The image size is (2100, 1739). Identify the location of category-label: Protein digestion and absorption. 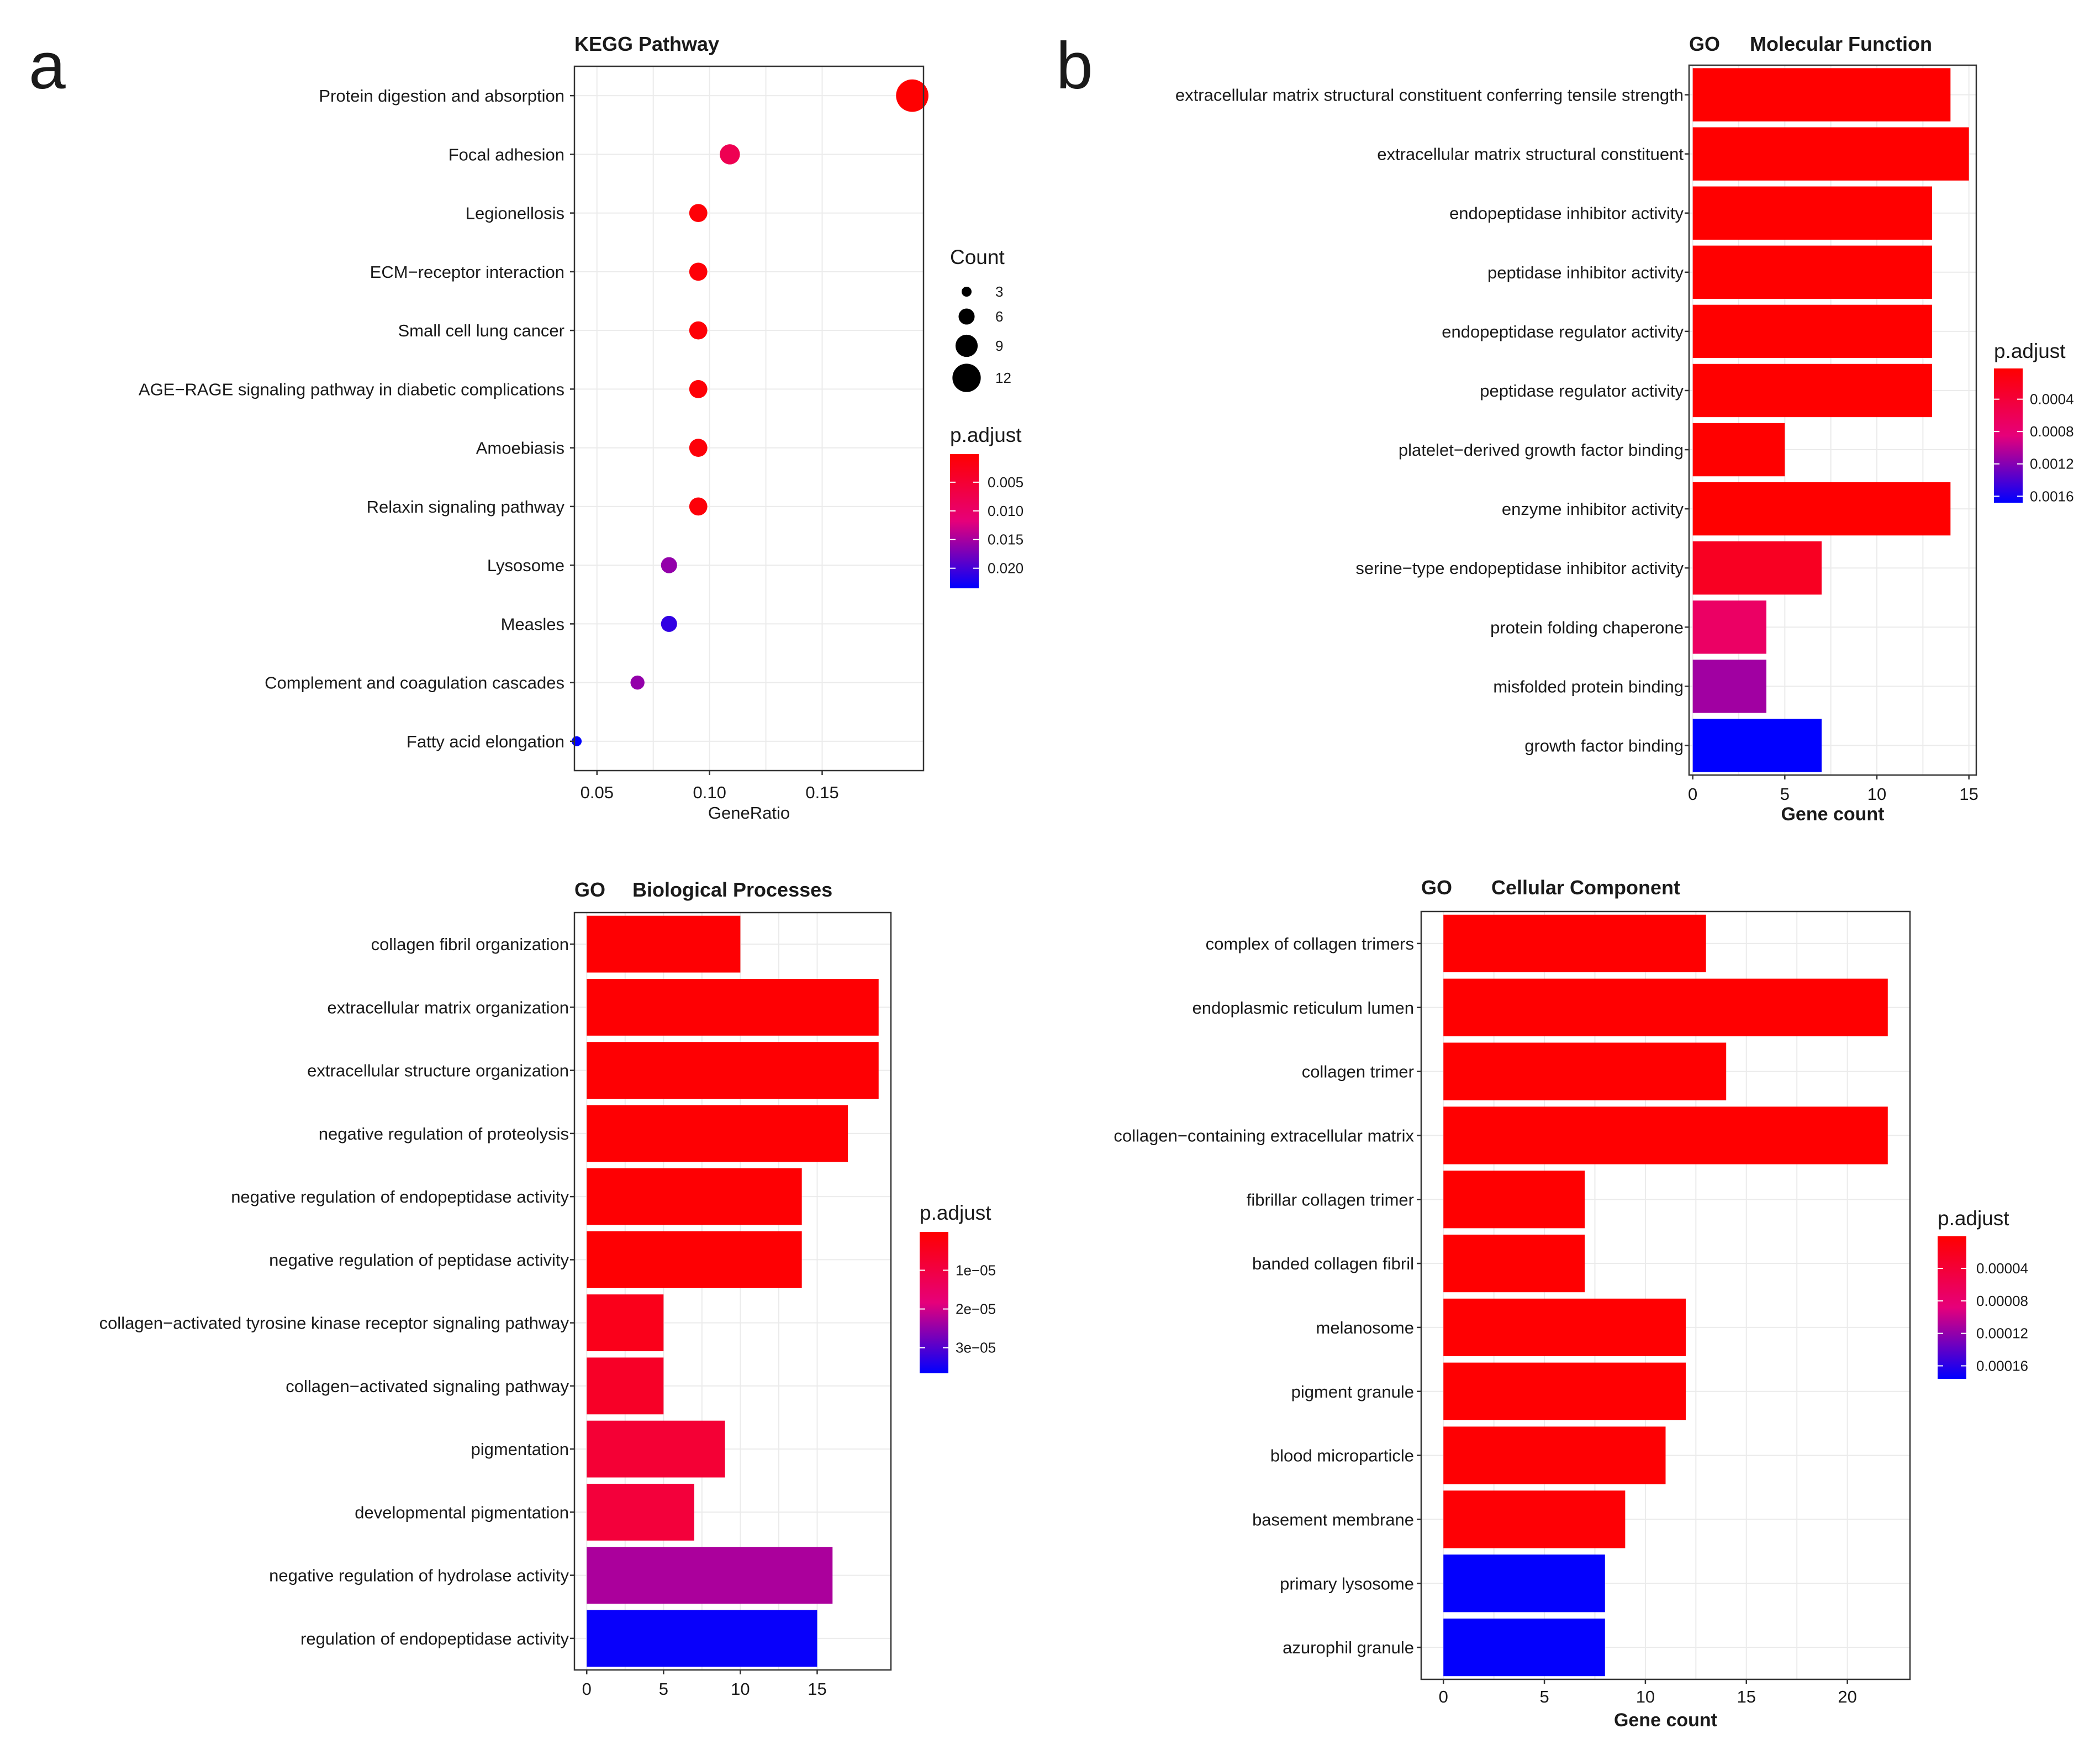
(442, 96).